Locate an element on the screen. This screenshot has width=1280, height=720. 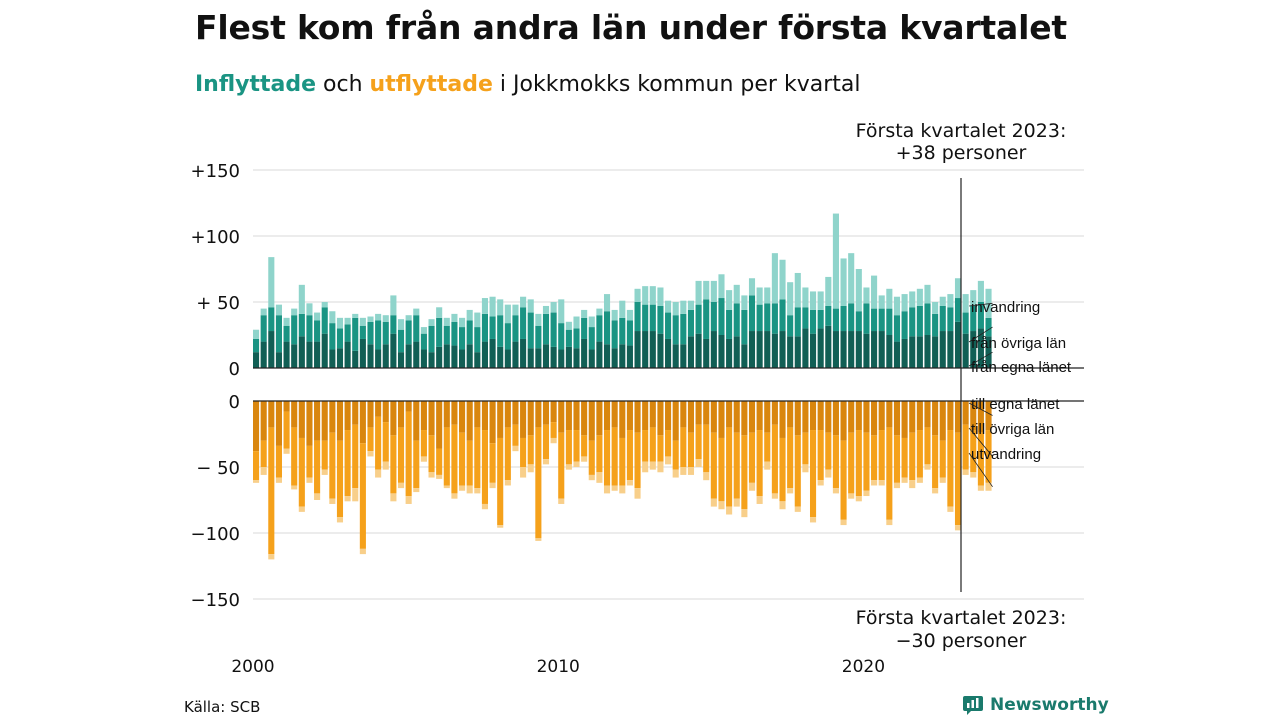
x-tick-label: 2000 is located at coordinates (252, 667).